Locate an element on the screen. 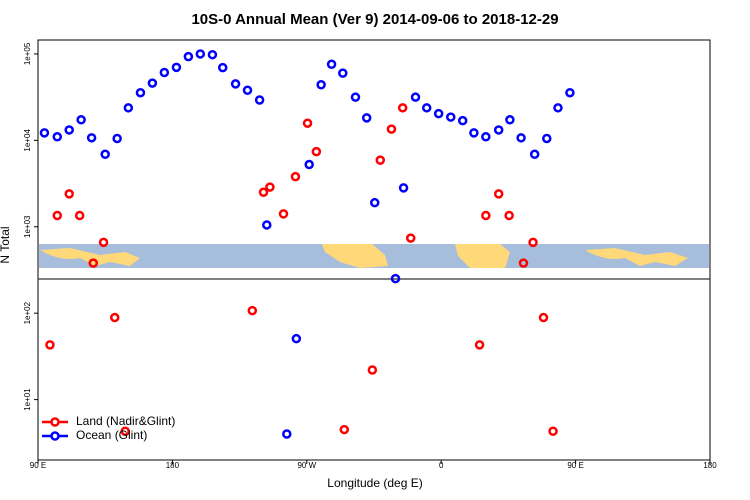  legend-label: Ocean (Glint) is located at coordinates (111, 435).